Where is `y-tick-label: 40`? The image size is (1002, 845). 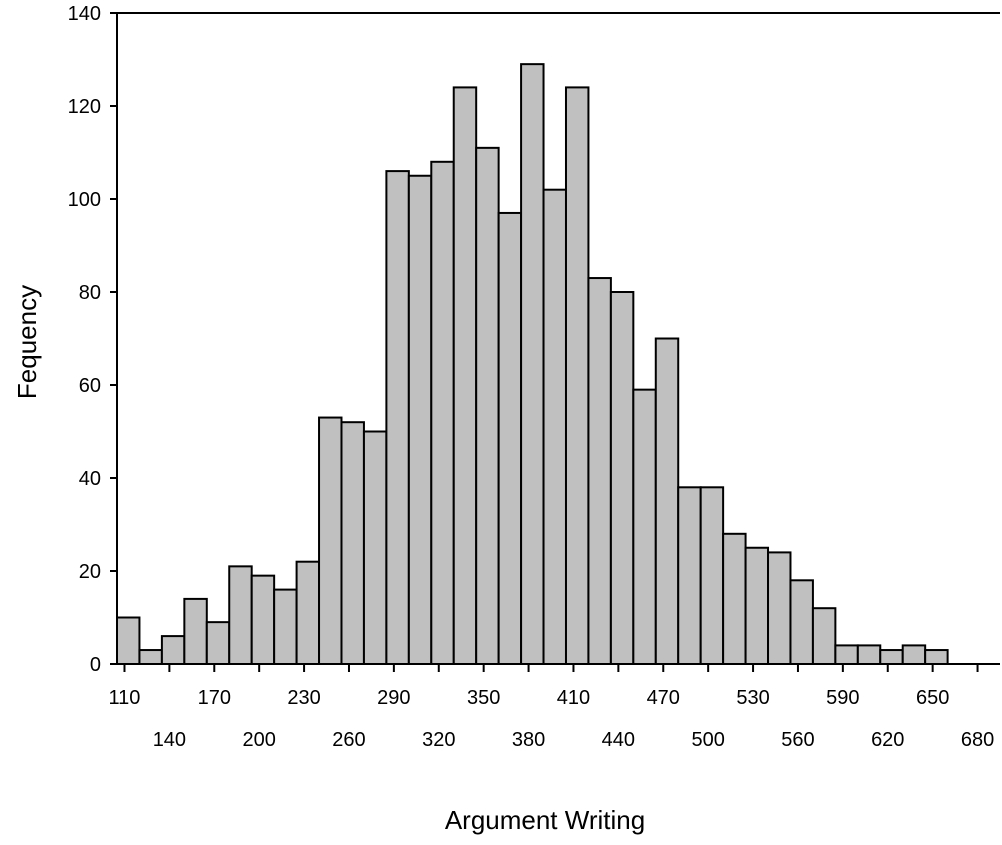 y-tick-label: 40 is located at coordinates (90, 479).